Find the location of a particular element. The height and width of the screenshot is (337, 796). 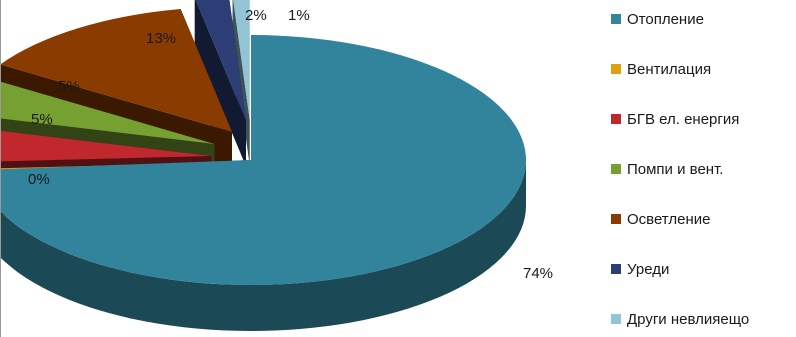

legend-label-уреди: Уреди is located at coordinates (648, 269).